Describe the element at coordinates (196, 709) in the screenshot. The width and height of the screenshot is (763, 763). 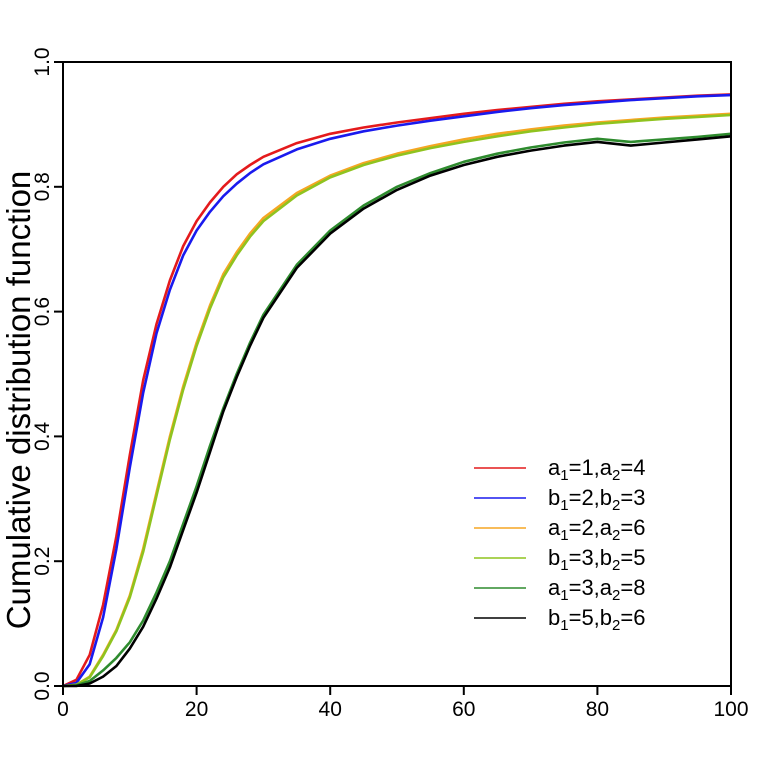
I see `x-tick-label: 20` at that location.